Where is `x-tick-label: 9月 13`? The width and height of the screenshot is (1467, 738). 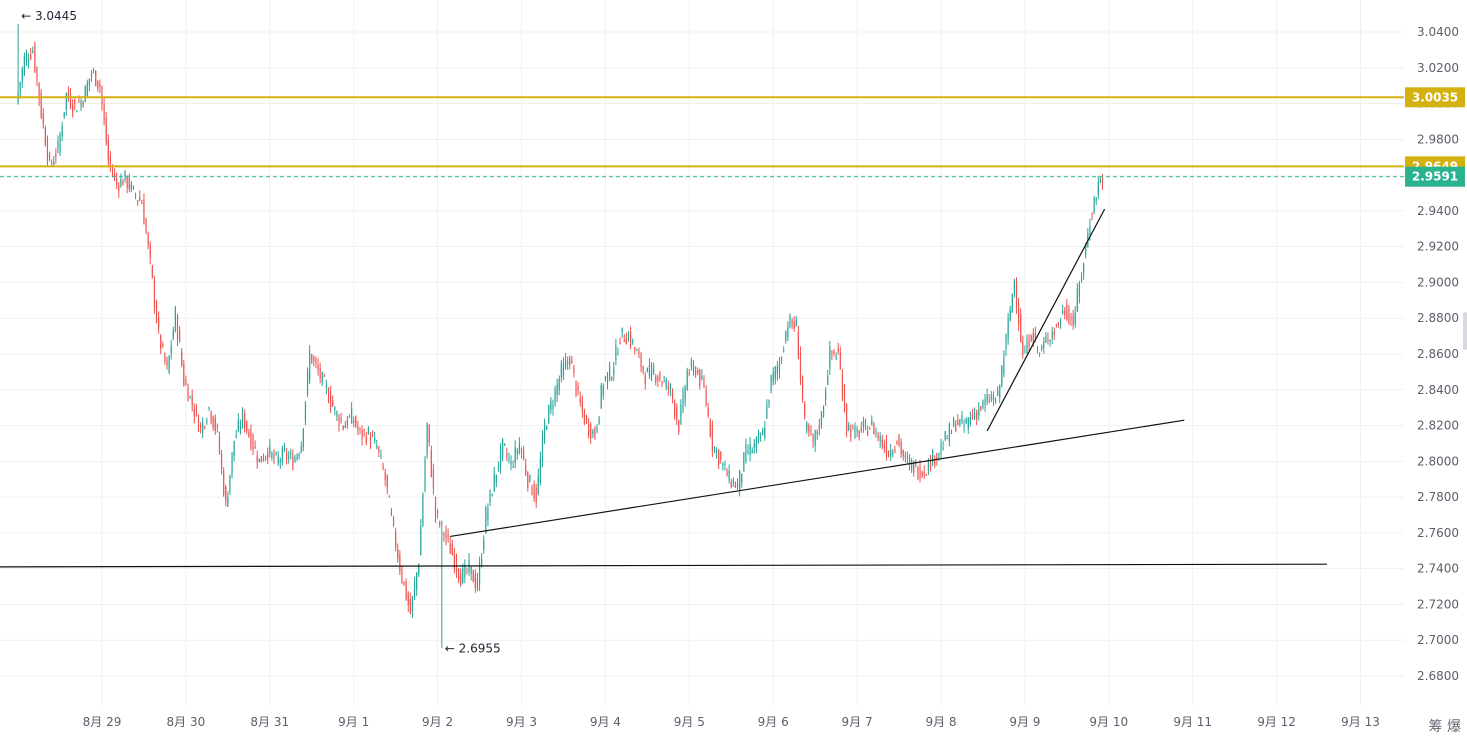
x-tick-label: 9月 13 is located at coordinates (1360, 722).